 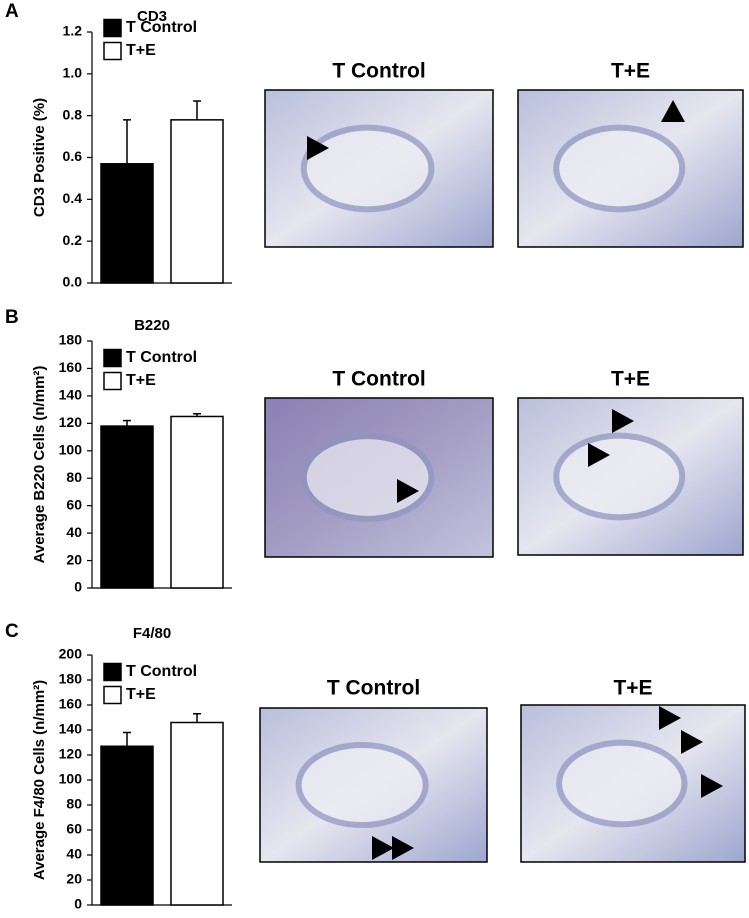 What do you see at coordinates (152, 325) in the screenshot?
I see `chart-title: B220` at bounding box center [152, 325].